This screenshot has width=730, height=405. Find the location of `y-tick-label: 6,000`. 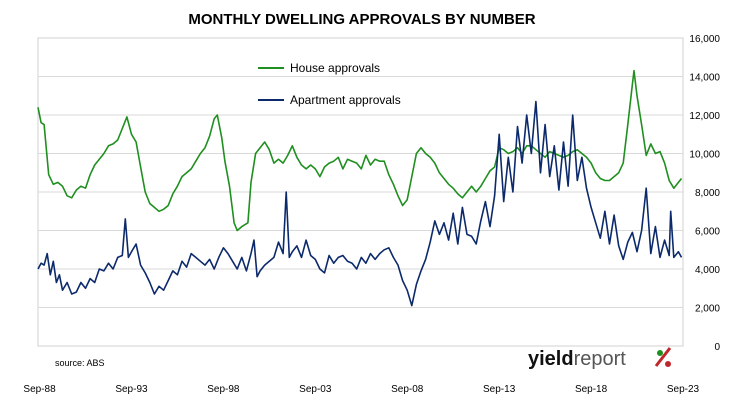

y-tick-label: 6,000 is located at coordinates (707, 232).